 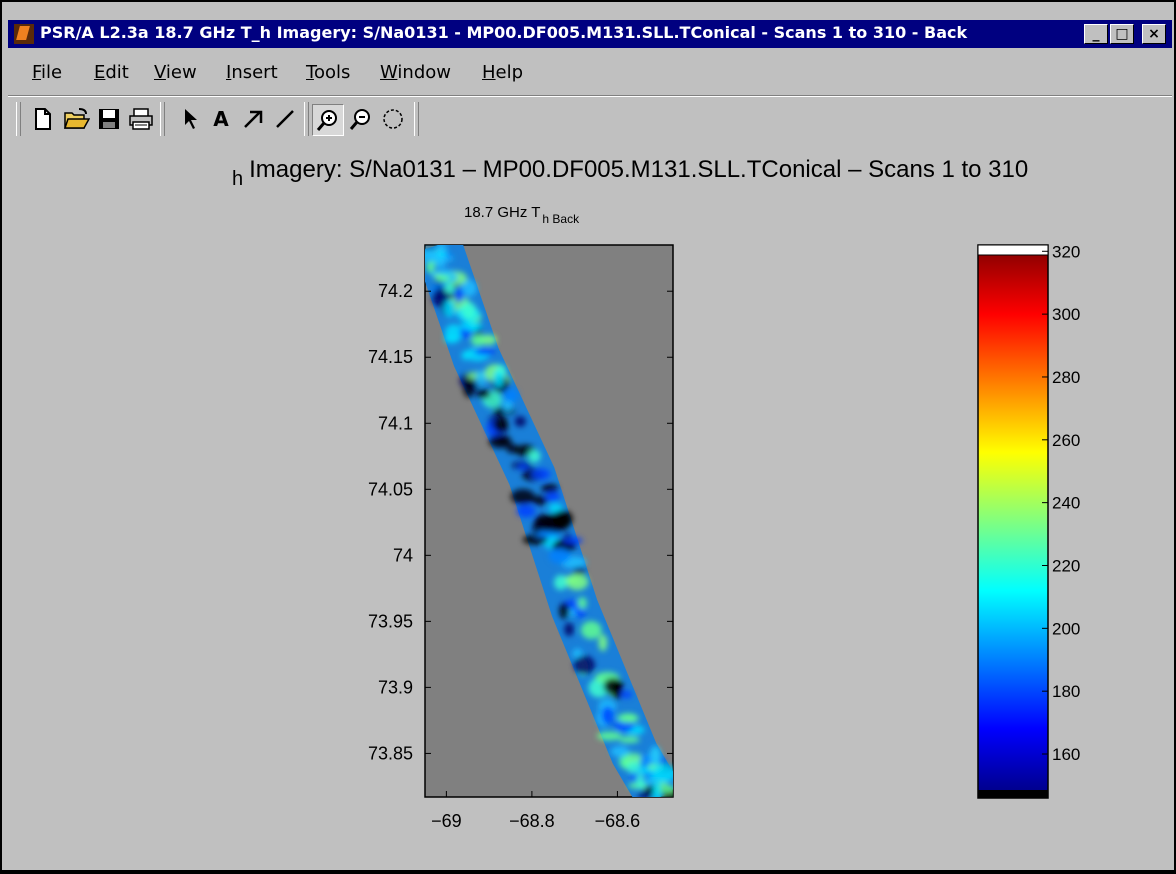 What do you see at coordinates (1066, 440) in the screenshot?
I see `colorbar-tick-label: 260` at bounding box center [1066, 440].